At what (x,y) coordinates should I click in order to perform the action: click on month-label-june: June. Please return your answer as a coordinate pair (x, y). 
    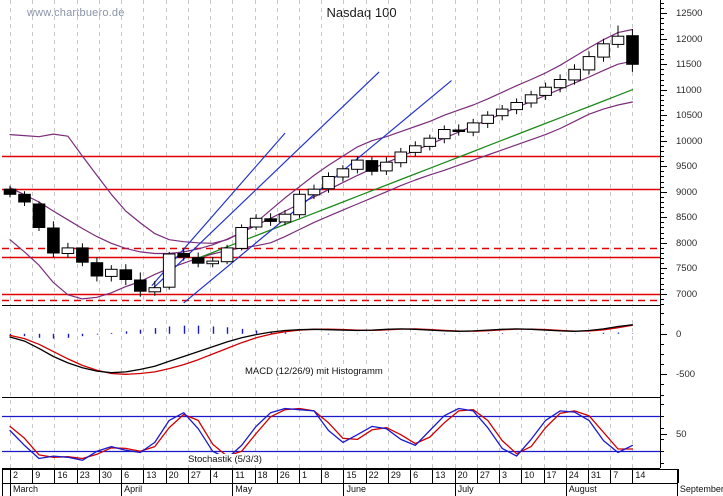
    Looking at the image, I should click on (356, 489).